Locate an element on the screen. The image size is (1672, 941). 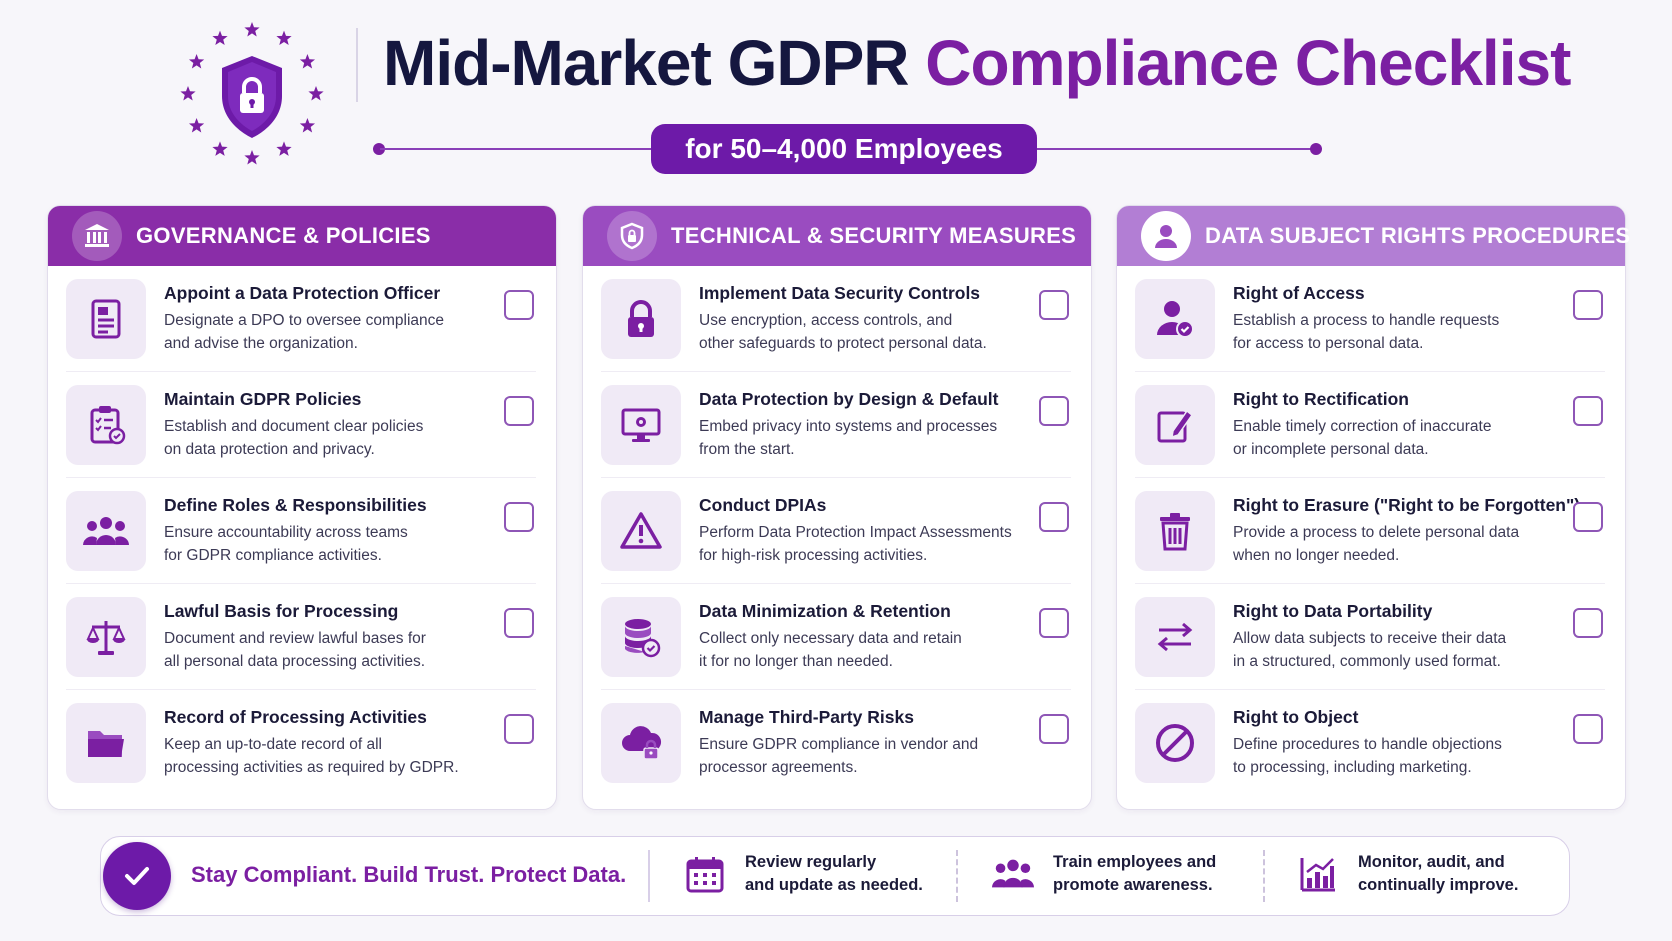
item-title: Data Minimization & Retention is located at coordinates (825, 610).